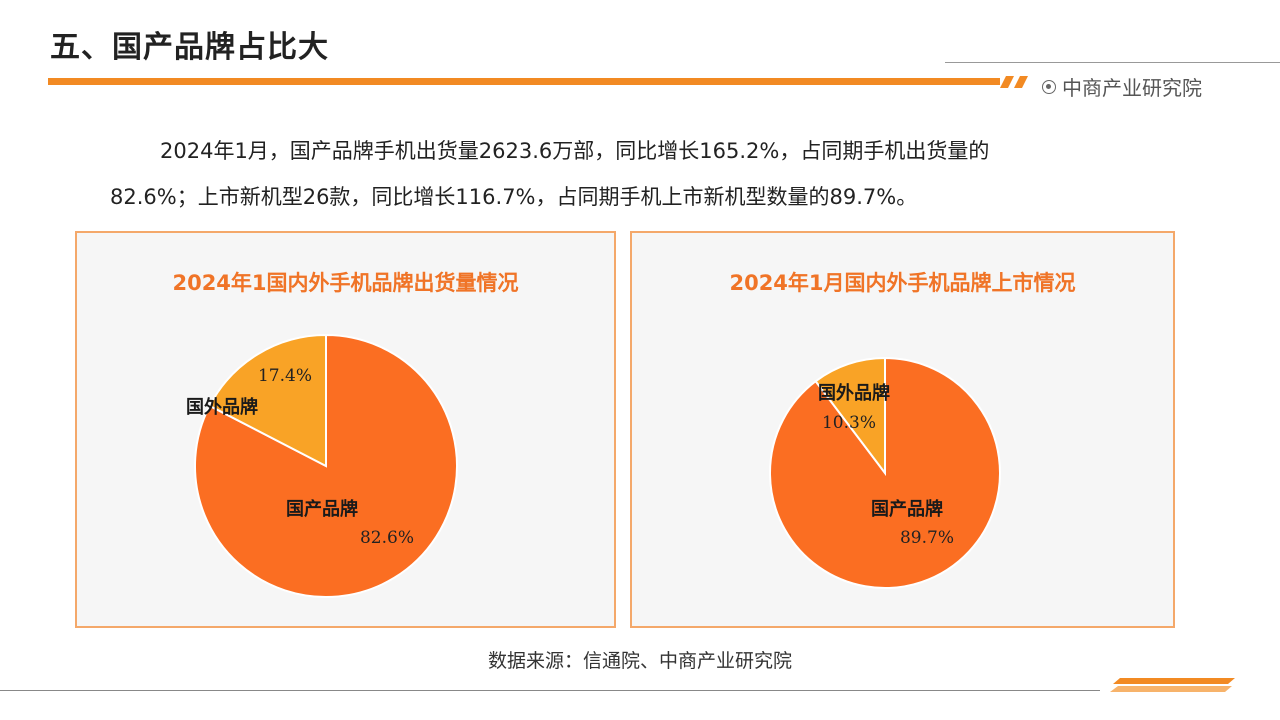  Describe the element at coordinates (1049, 86) in the screenshot. I see `target-icon` at that location.